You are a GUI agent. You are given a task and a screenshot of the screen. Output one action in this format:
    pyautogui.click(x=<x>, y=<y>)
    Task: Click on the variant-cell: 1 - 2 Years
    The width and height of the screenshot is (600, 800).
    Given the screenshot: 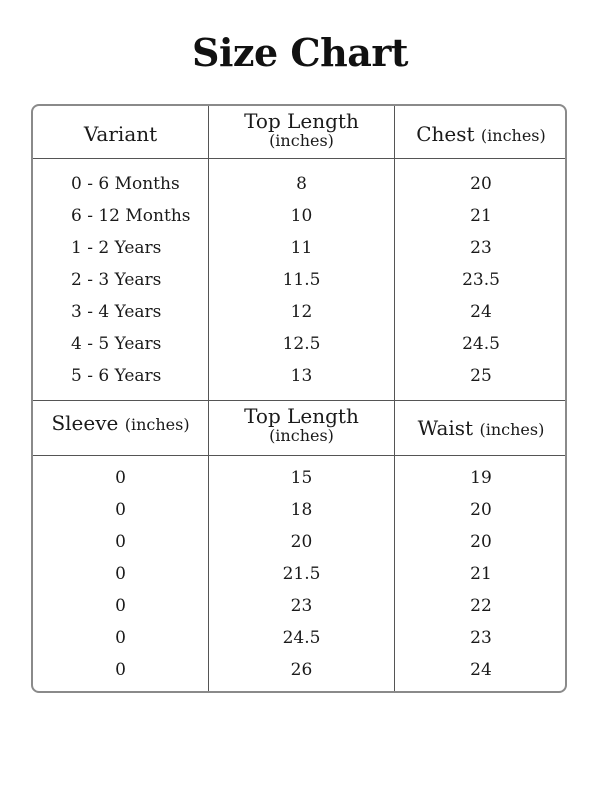 What is the action you would take?
    pyautogui.click(x=116, y=248)
    